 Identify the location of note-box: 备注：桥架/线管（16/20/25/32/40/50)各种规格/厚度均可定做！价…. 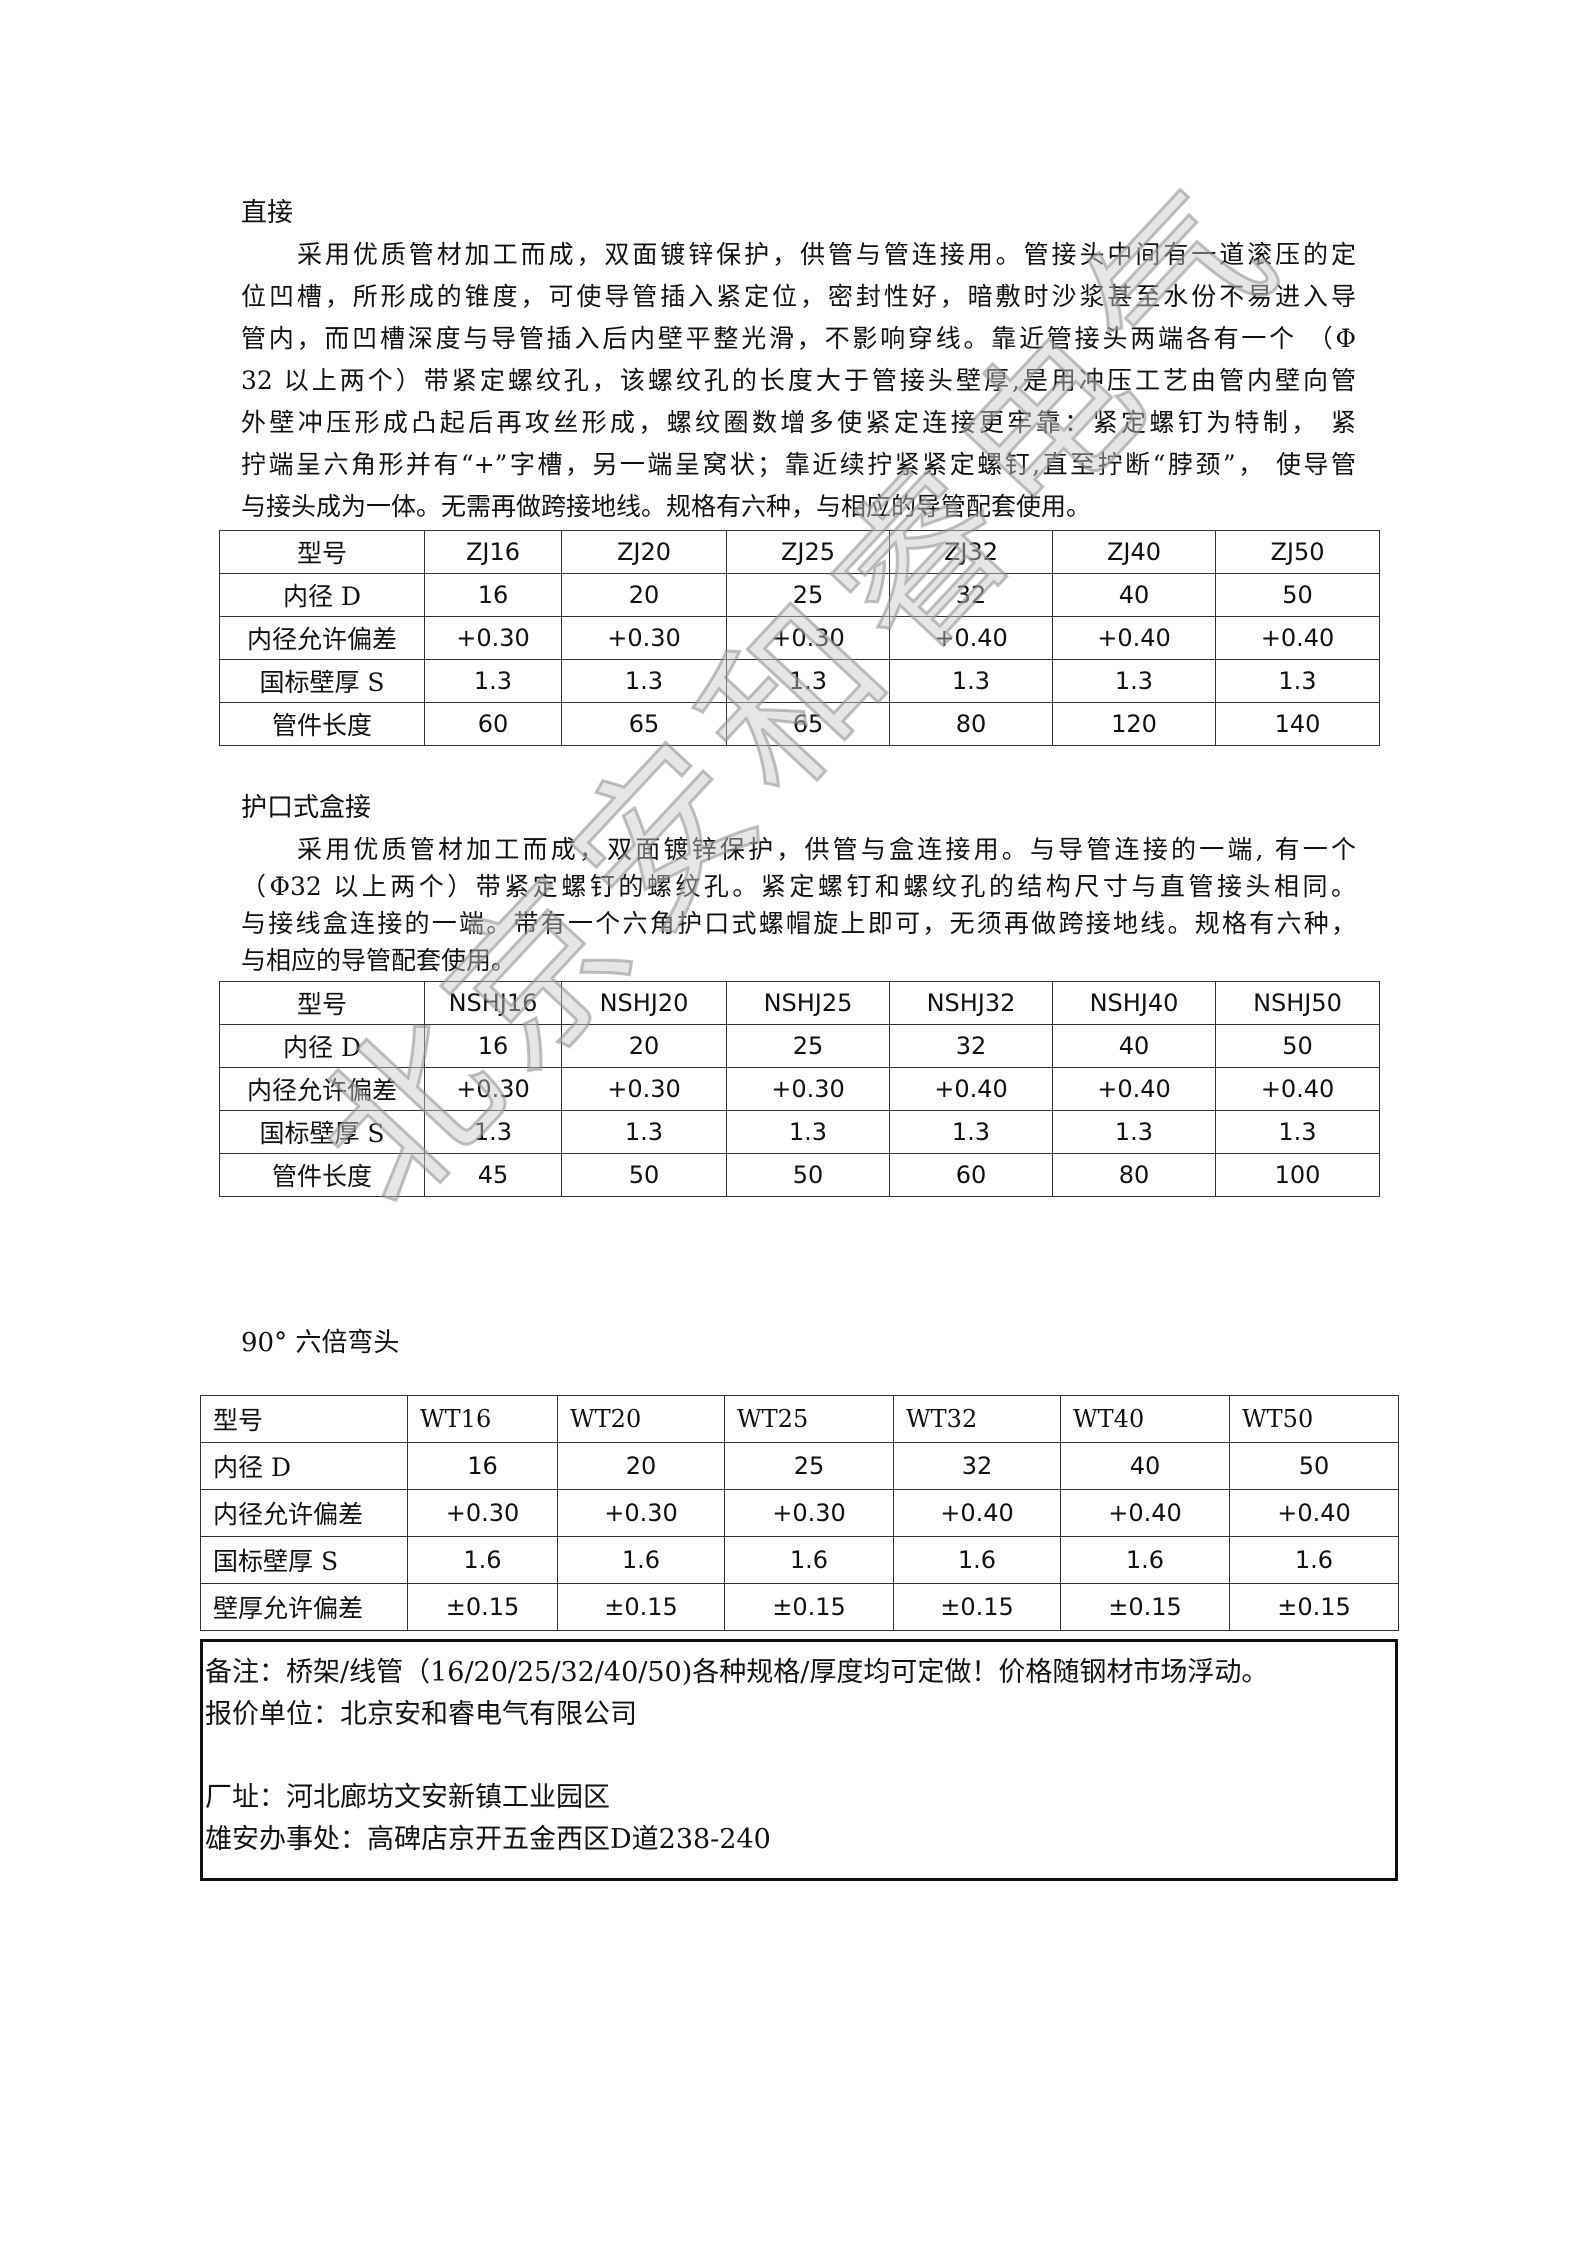
(799, 1760).